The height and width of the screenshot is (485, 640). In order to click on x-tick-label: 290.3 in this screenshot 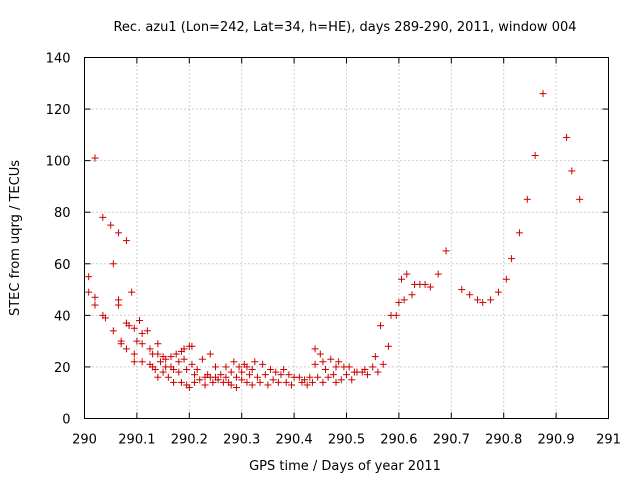, I will do `click(241, 440)`.